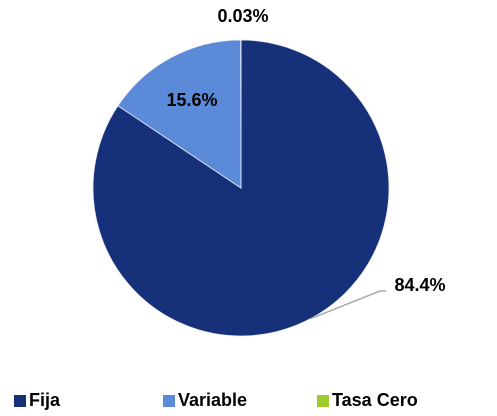 The width and height of the screenshot is (497, 416). What do you see at coordinates (179, 114) in the screenshot?
I see `pie-slice` at bounding box center [179, 114].